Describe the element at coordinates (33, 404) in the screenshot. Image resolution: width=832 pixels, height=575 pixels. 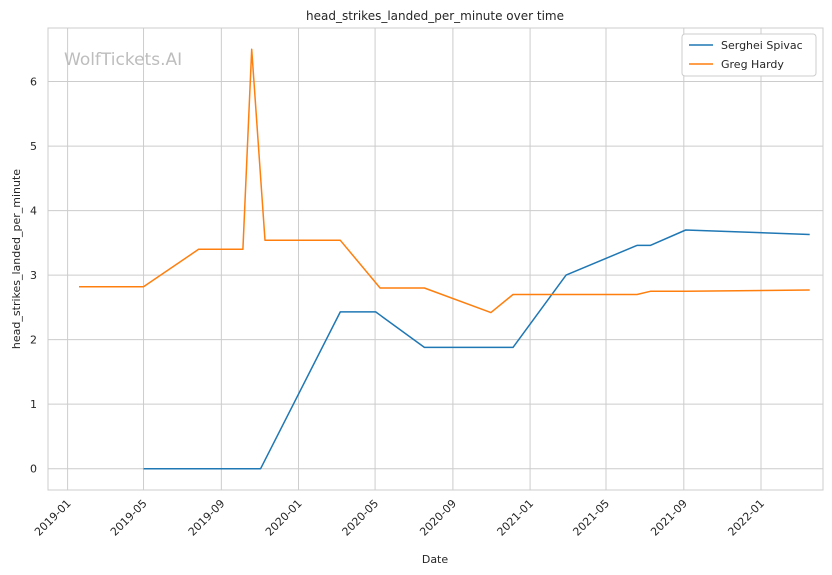
I see `y-tick-label: 1` at that location.